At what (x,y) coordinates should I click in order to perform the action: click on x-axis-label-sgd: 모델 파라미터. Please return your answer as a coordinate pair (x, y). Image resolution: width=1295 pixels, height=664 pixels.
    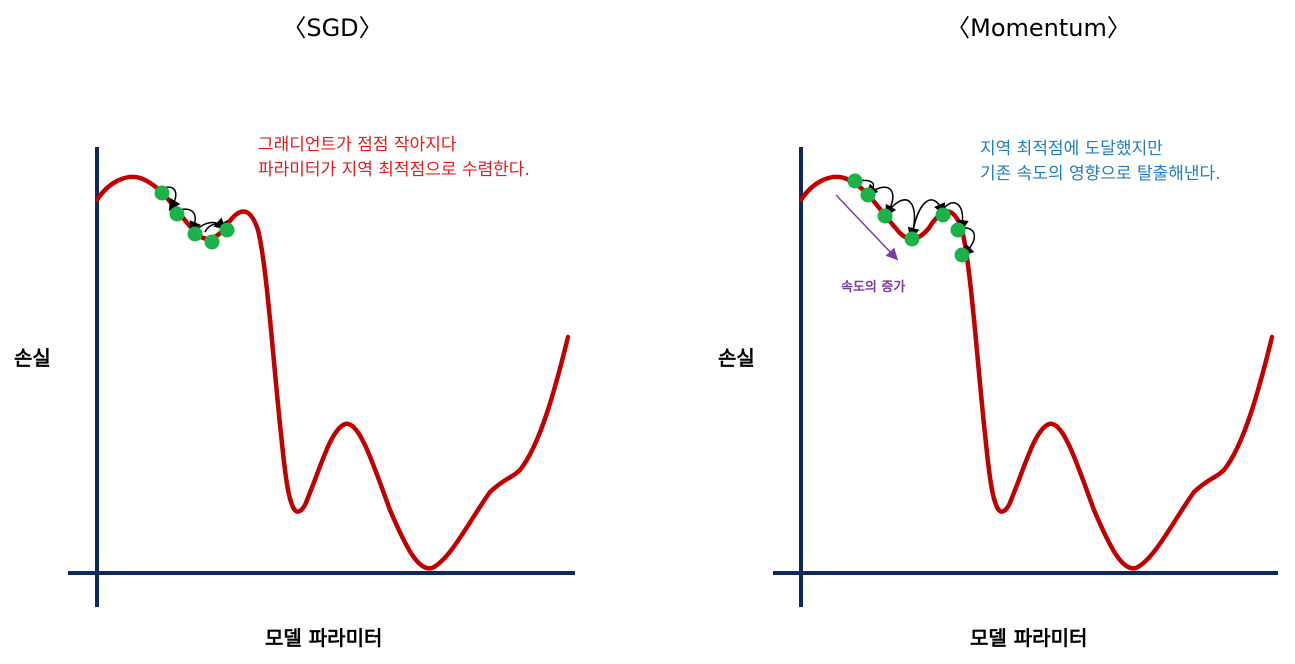
    Looking at the image, I should click on (324, 638).